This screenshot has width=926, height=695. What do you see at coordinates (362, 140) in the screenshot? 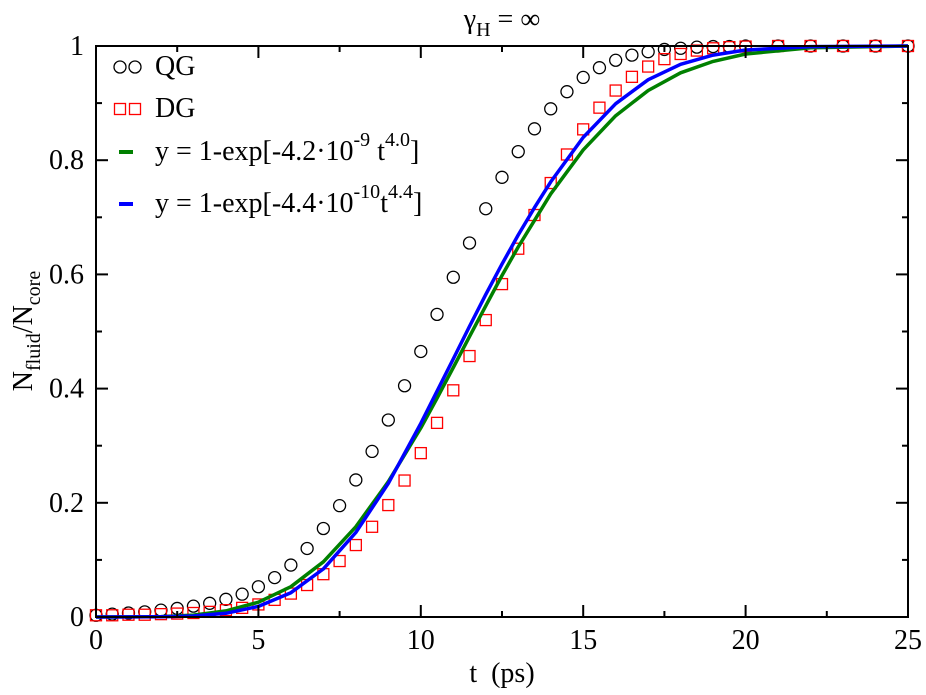
I see `legend-label-exp1: -9` at bounding box center [362, 140].